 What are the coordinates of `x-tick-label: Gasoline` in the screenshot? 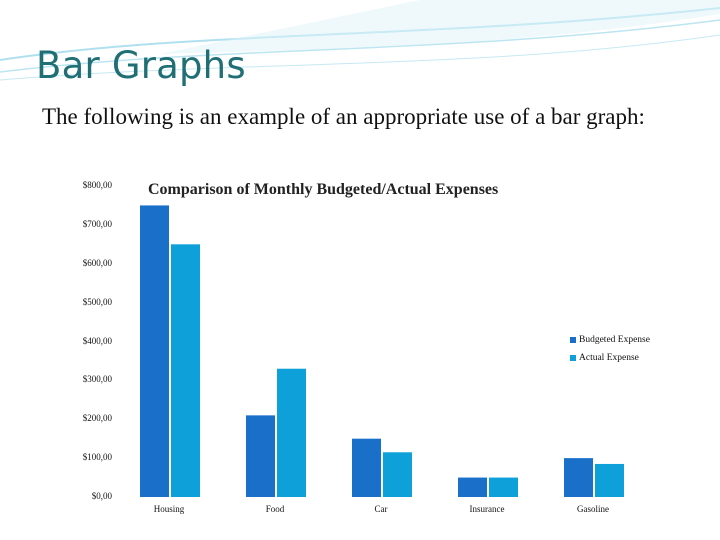 It's located at (593, 509).